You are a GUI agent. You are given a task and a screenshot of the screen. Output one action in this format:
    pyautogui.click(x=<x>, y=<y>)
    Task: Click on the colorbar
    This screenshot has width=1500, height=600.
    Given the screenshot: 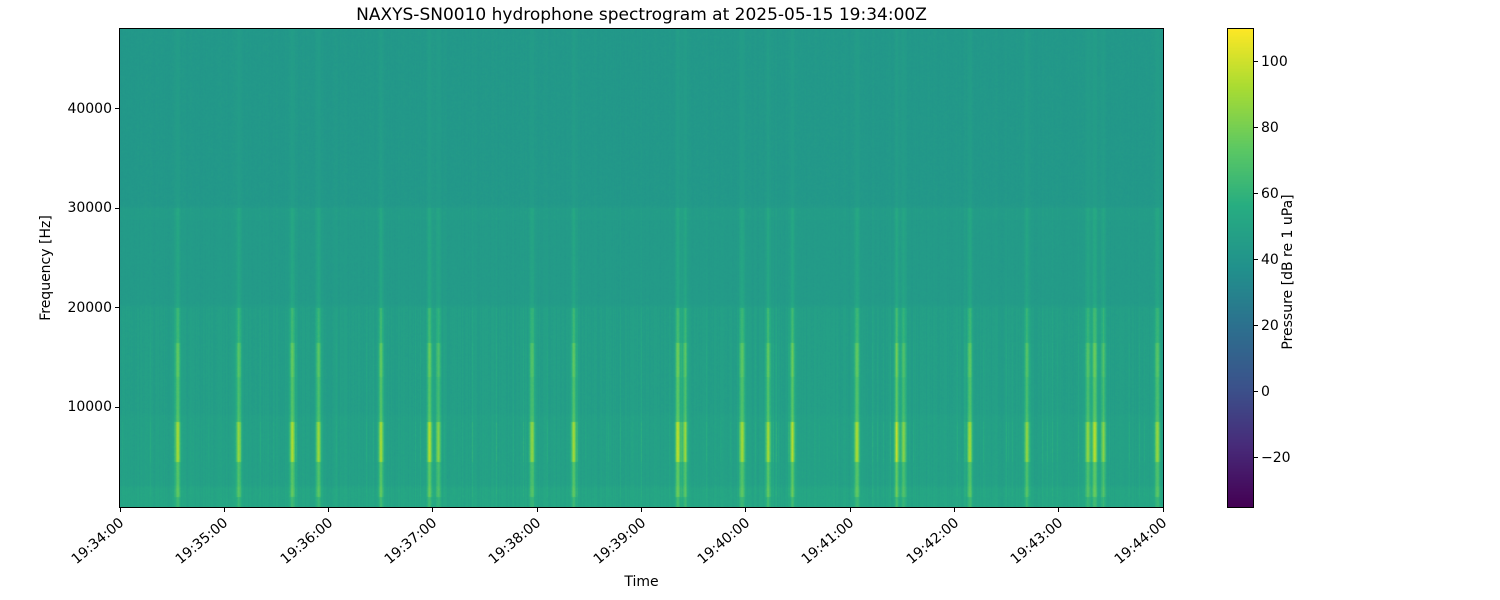 What is the action you would take?
    pyautogui.click(x=1240, y=268)
    